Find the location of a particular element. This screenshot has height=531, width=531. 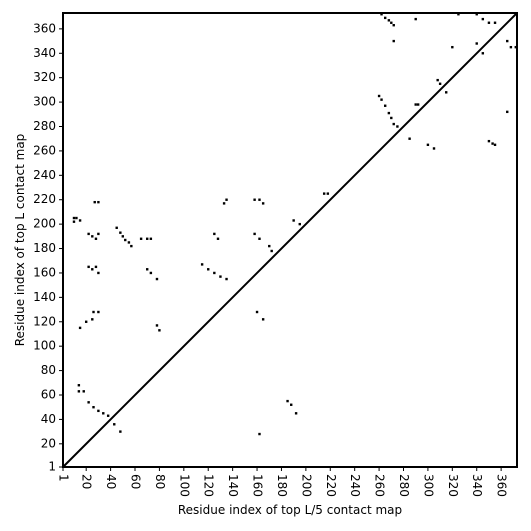

x-tick-label: 300 is located at coordinates (428, 485).